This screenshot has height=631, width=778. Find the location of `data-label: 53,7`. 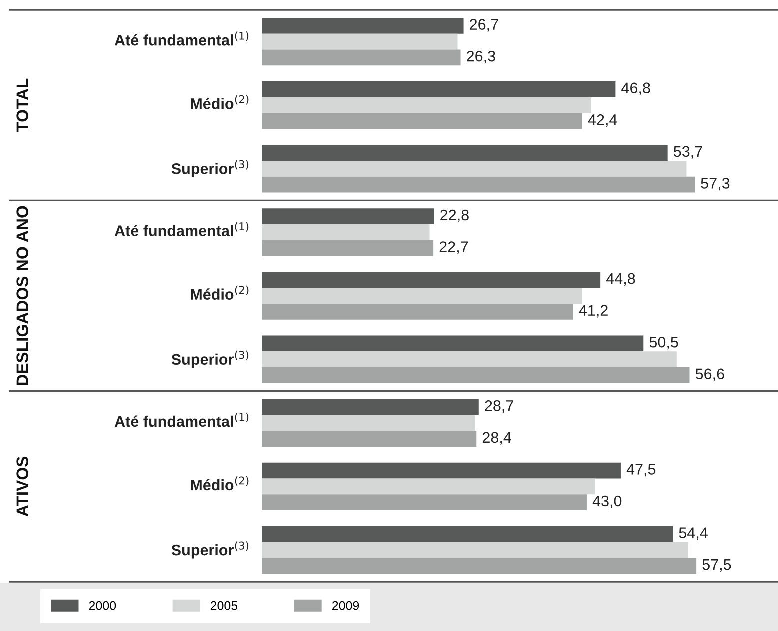

data-label: 53,7 is located at coordinates (688, 152).